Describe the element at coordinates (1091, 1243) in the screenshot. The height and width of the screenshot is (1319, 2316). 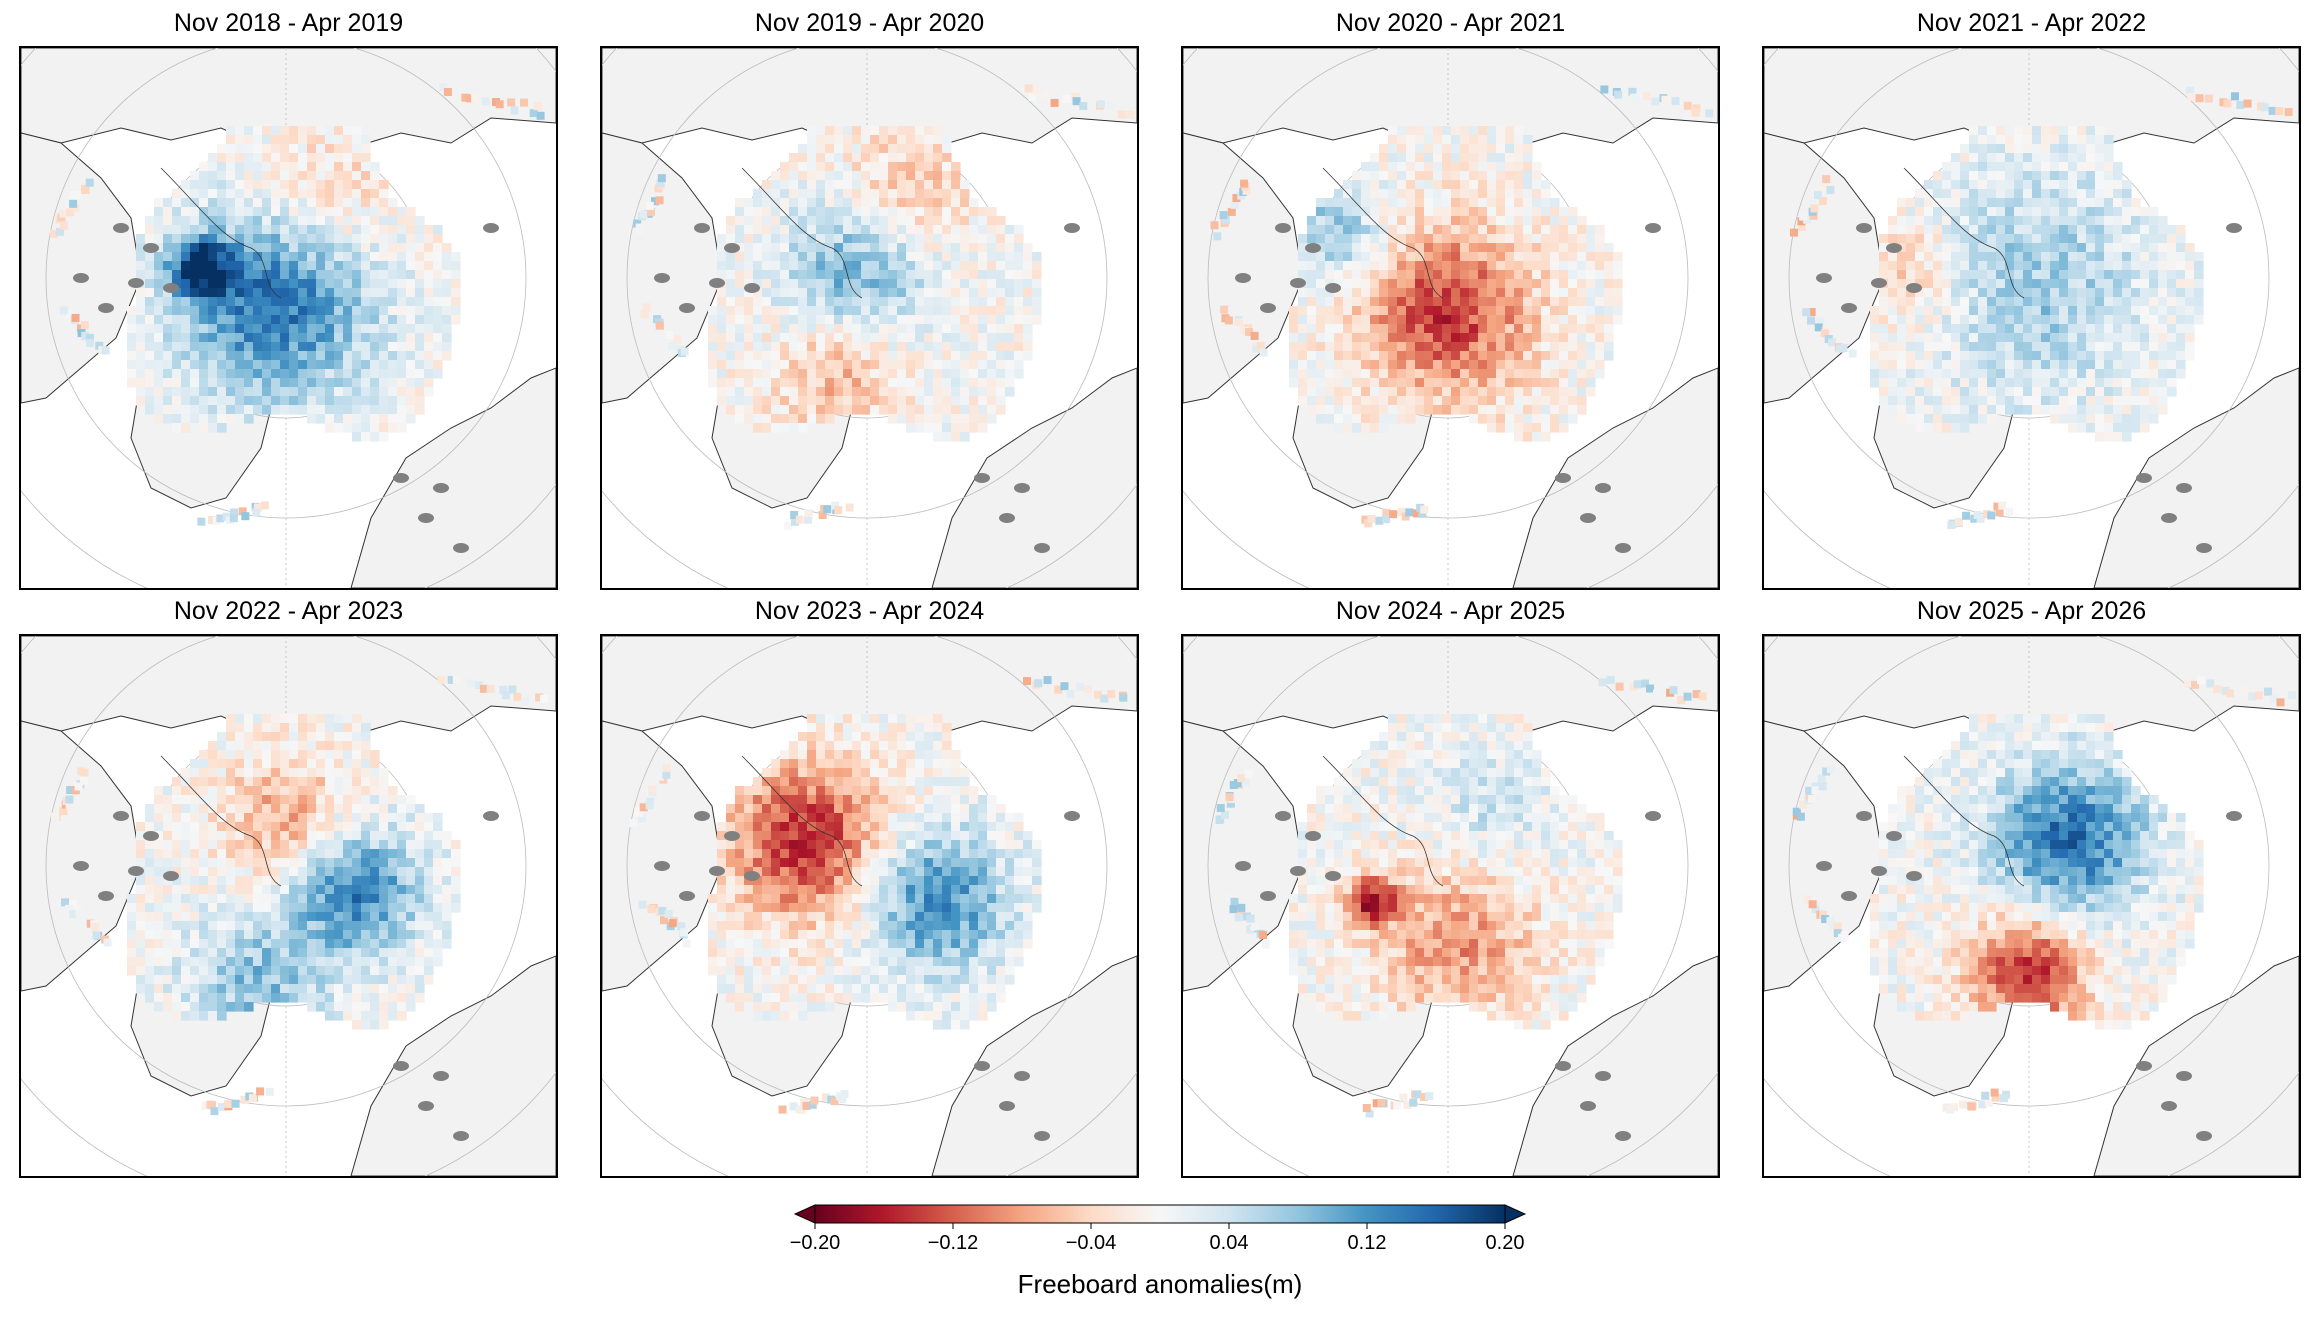
I see `colorbar-tick-label: −0.04` at that location.